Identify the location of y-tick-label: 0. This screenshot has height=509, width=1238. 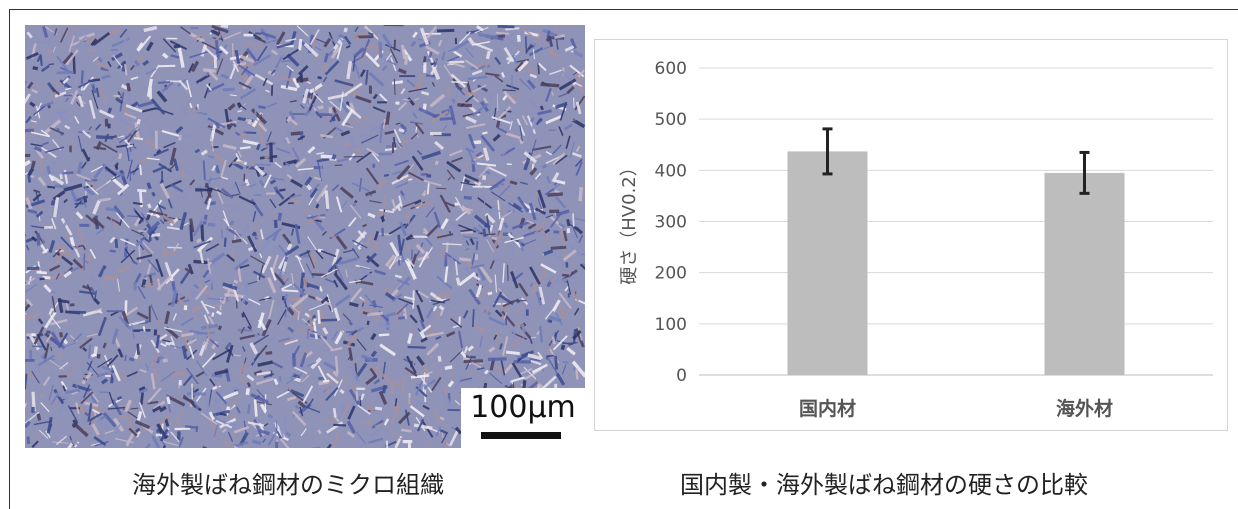
(681, 376).